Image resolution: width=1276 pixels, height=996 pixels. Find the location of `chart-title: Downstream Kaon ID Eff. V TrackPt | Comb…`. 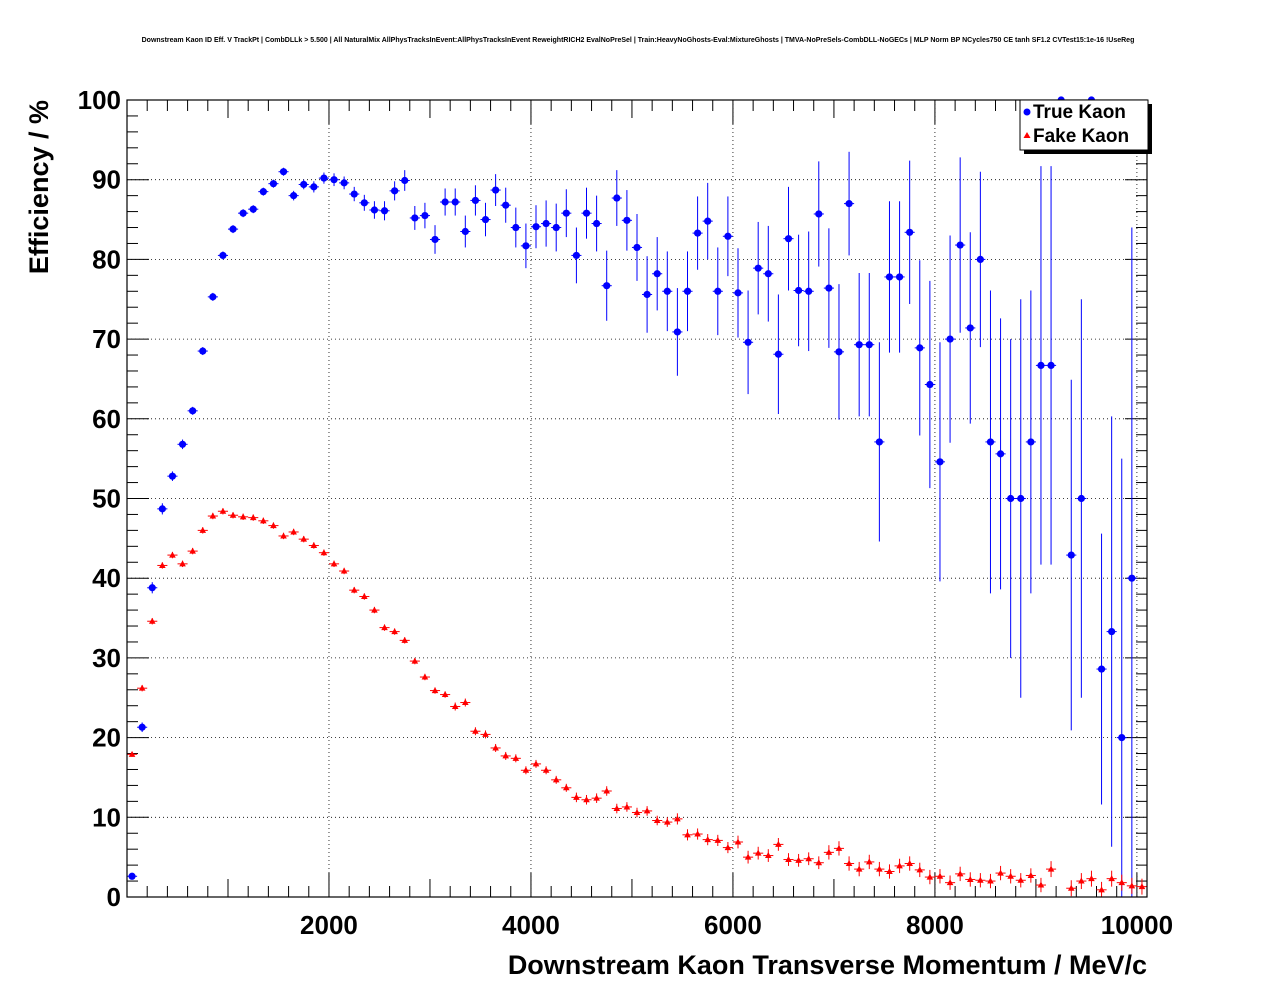

chart-title: Downstream Kaon ID Eff. V TrackPt | Comb… is located at coordinates (638, 40).